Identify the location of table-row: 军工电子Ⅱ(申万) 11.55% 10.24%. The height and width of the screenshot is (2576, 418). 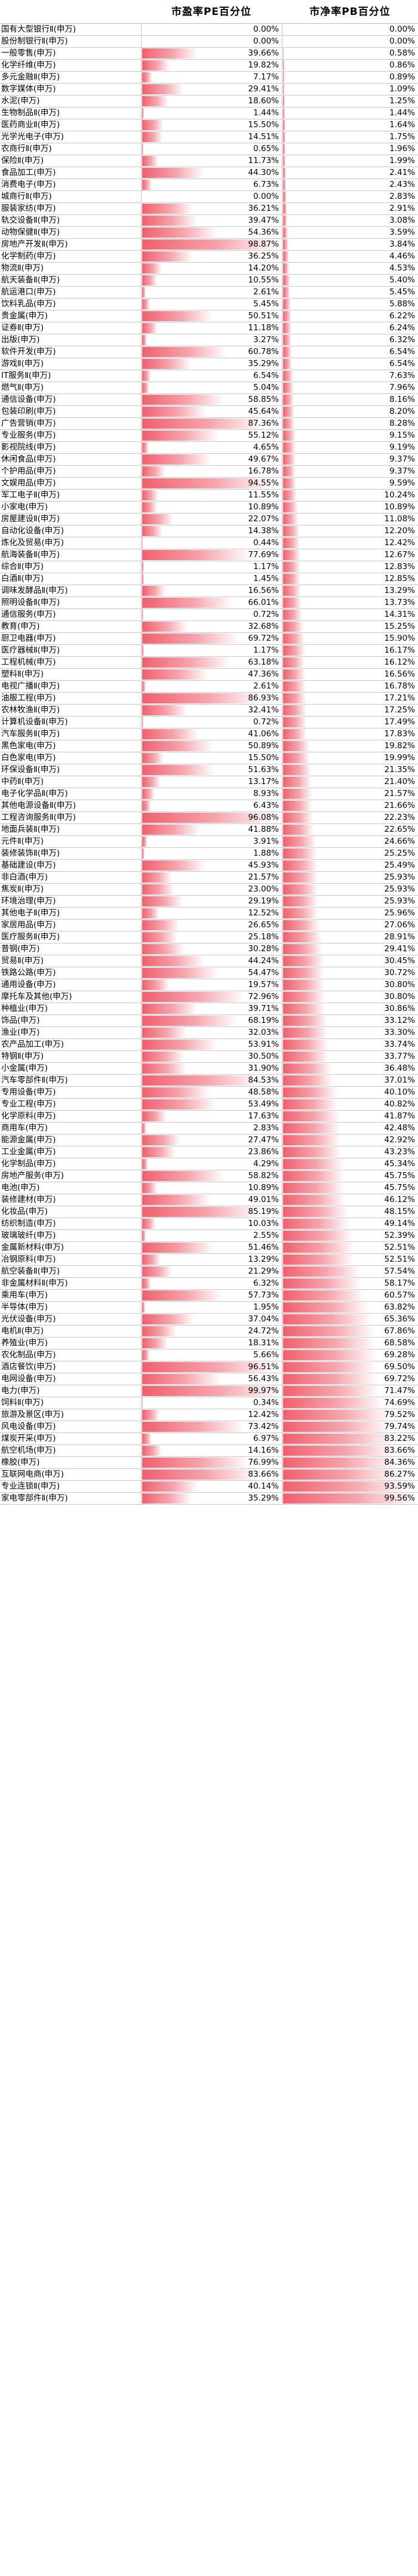
(209, 496).